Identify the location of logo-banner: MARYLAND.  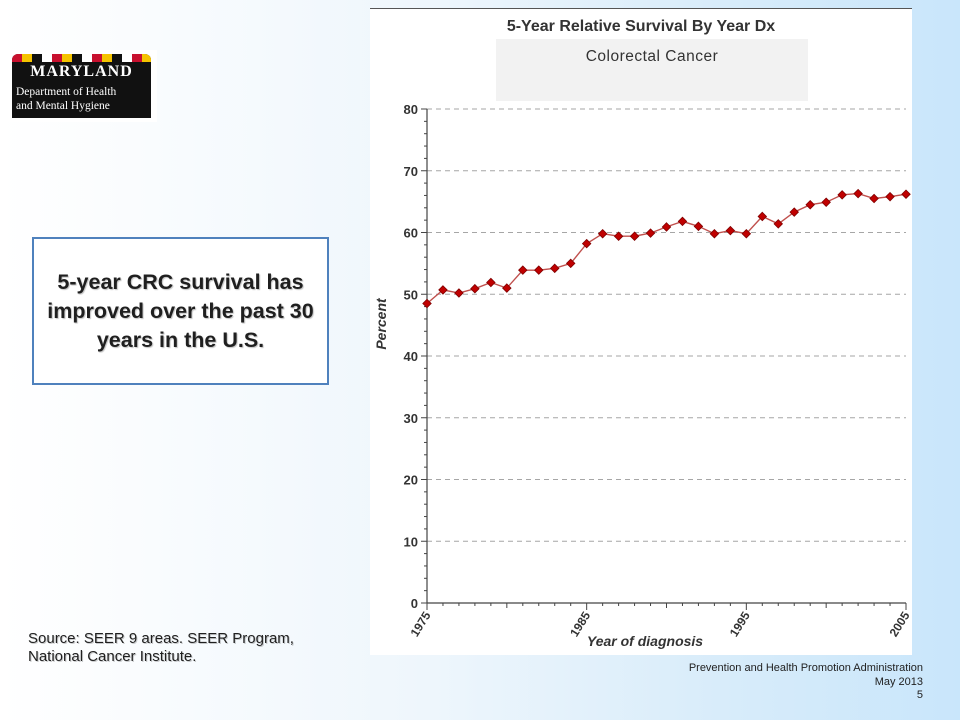
(81, 68).